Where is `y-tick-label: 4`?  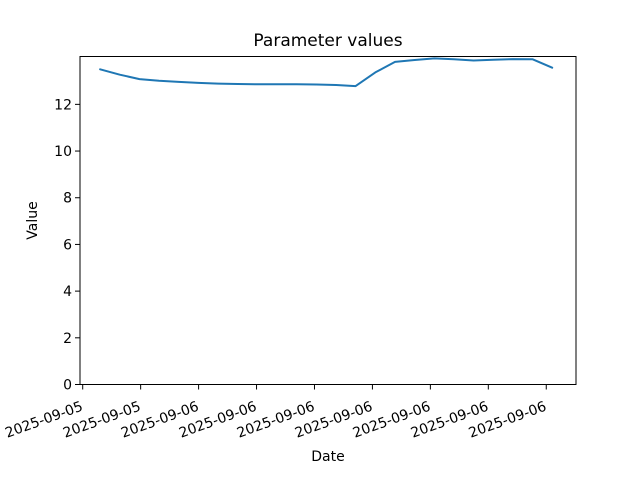 y-tick-label: 4 is located at coordinates (67, 292).